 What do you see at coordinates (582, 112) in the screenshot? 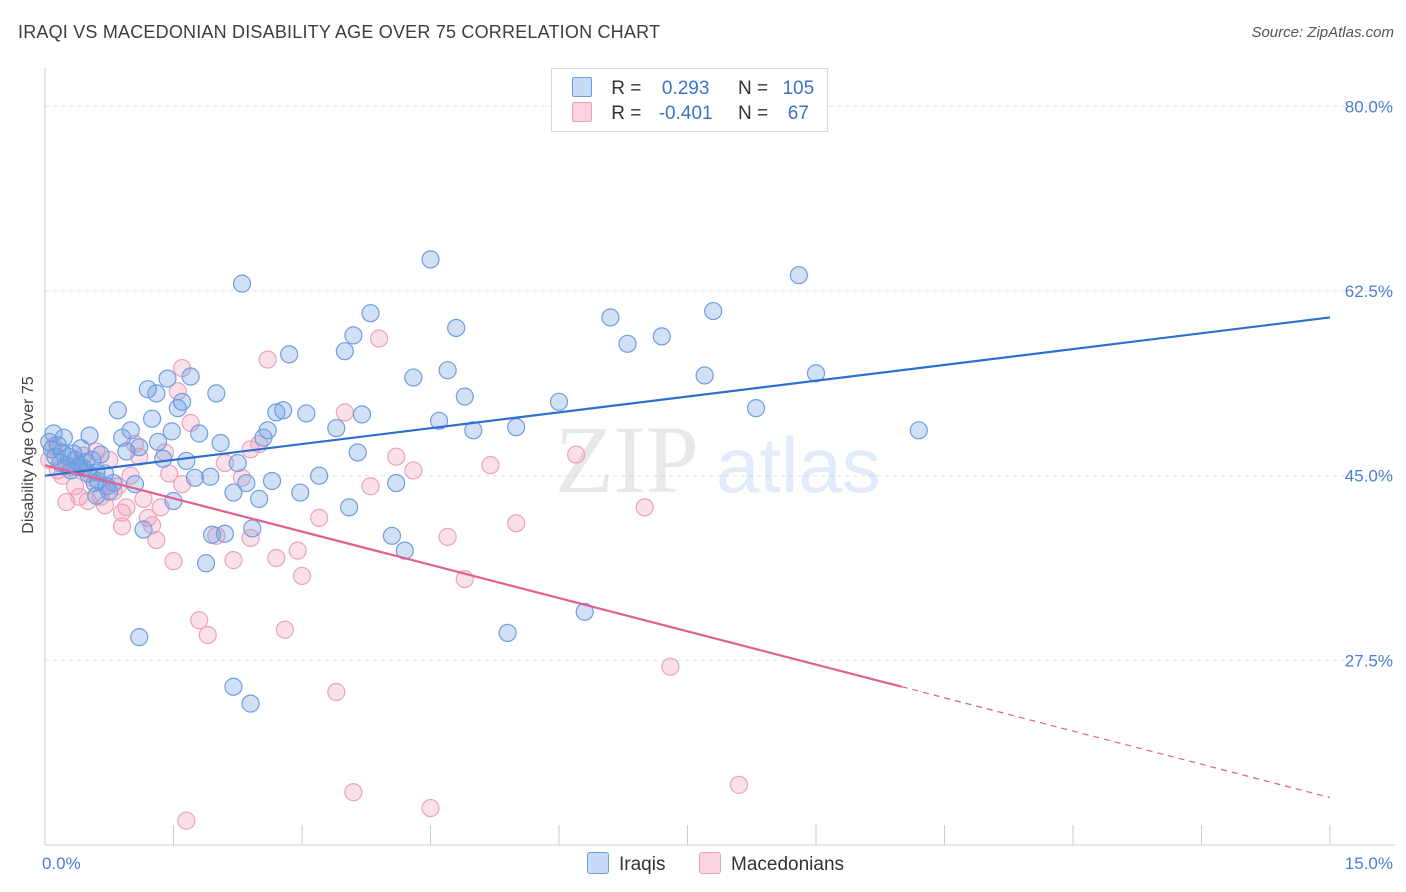
I see `macedonians-swatch` at bounding box center [582, 112].